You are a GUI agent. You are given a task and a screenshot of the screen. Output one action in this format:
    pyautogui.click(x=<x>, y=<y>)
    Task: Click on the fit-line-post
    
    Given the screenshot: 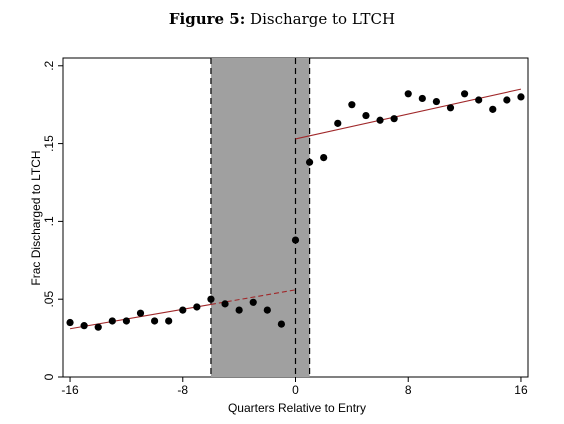 What is the action you would take?
    pyautogui.click(x=408, y=114)
    